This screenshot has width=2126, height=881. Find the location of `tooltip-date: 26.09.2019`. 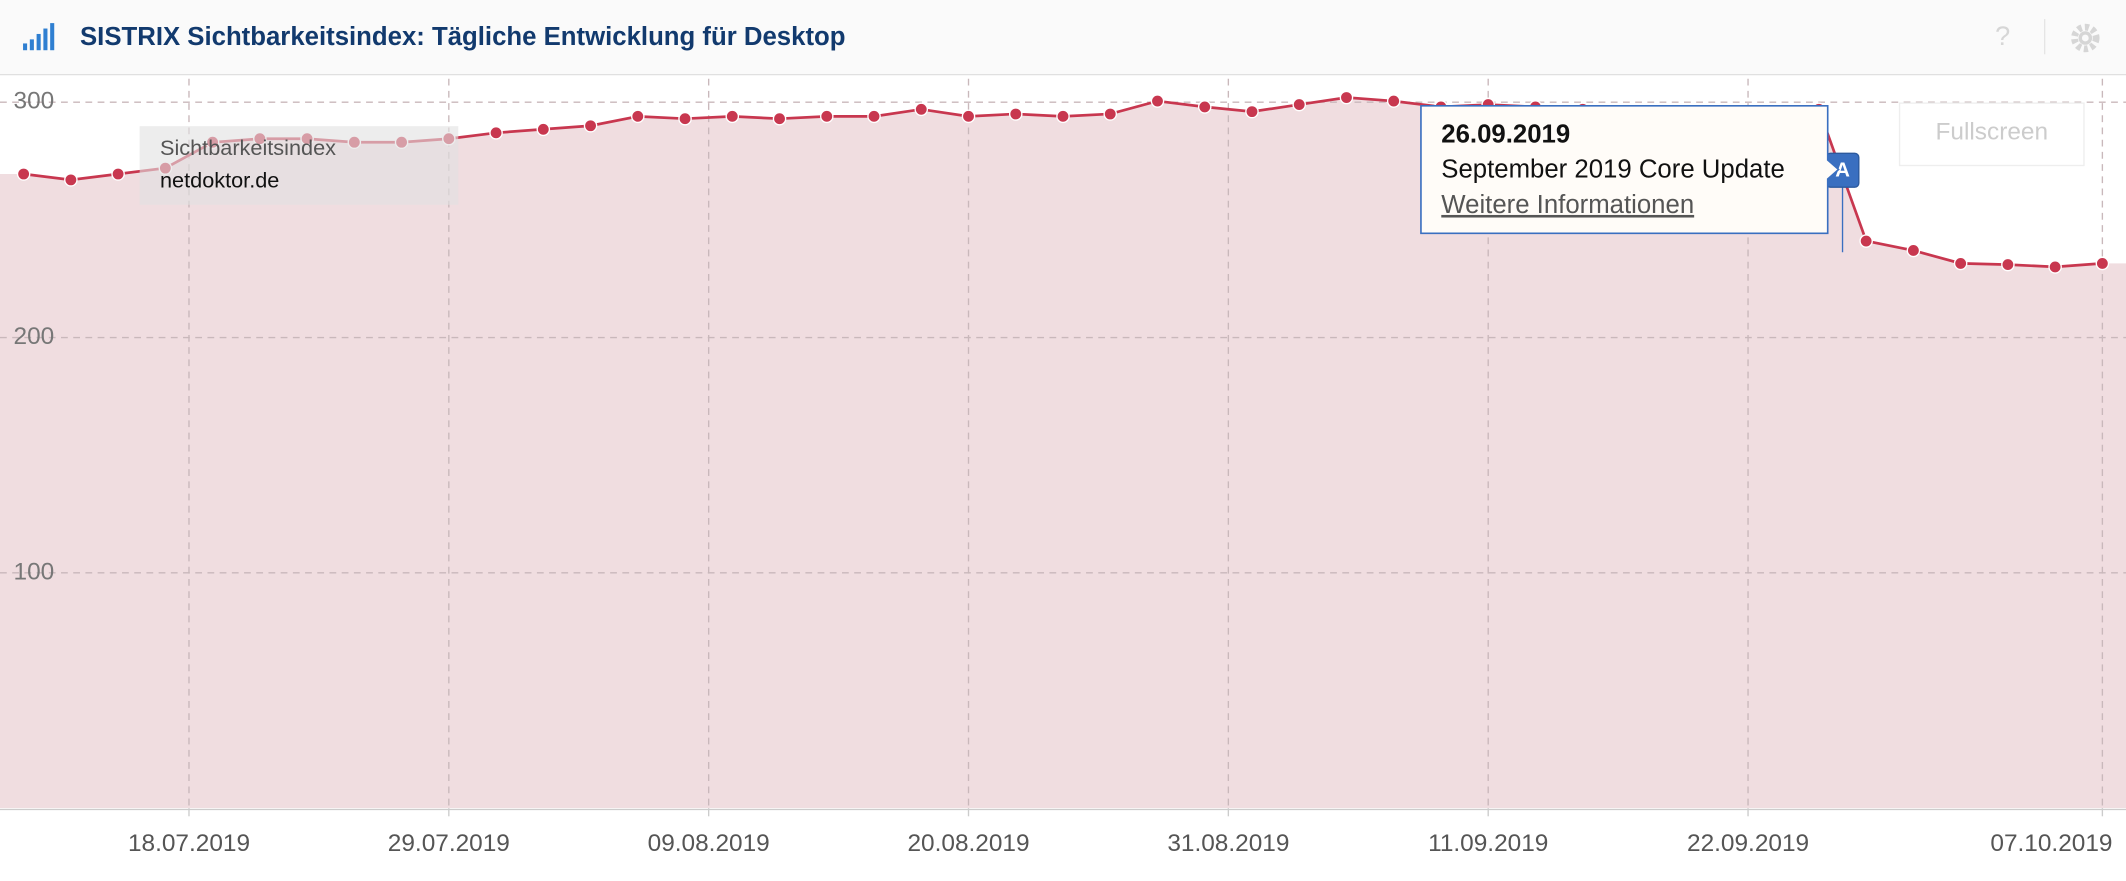

tooltip-date: 26.09.2019 is located at coordinates (1505, 134).